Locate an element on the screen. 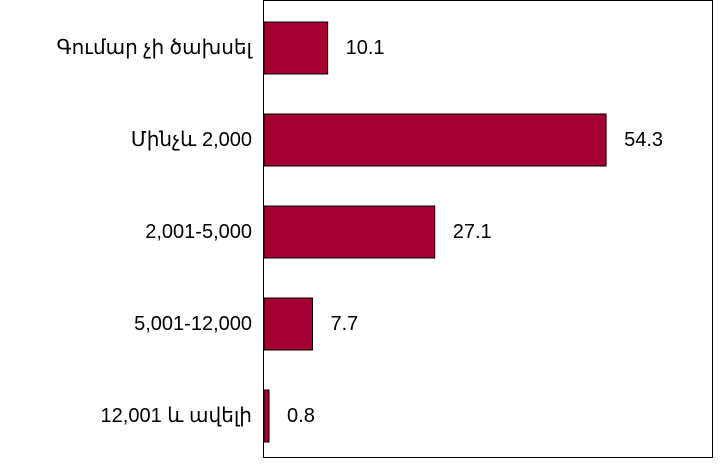 This screenshot has height=467, width=720. category-label: Գումար չի ծախսել is located at coordinates (155, 48).